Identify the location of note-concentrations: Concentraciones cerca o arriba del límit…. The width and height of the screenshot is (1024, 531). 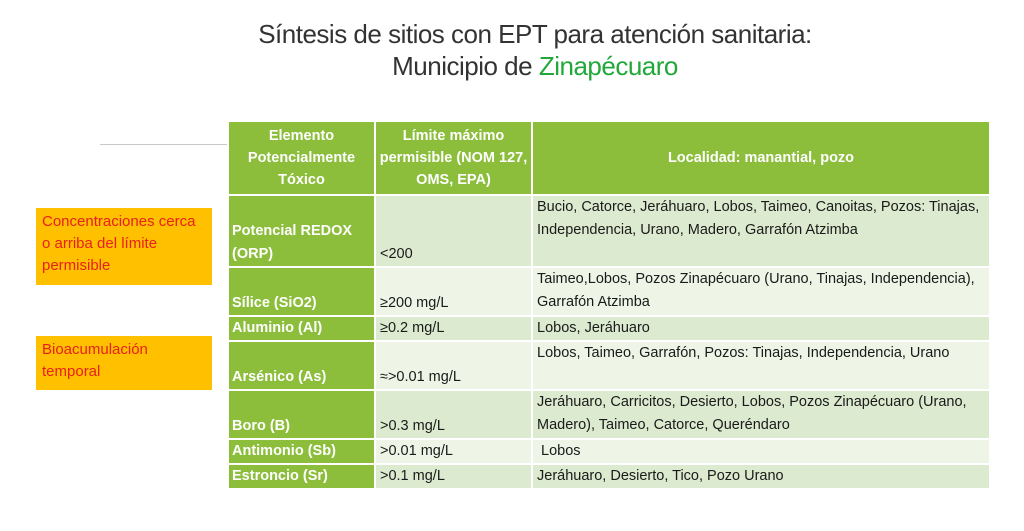
(124, 246).